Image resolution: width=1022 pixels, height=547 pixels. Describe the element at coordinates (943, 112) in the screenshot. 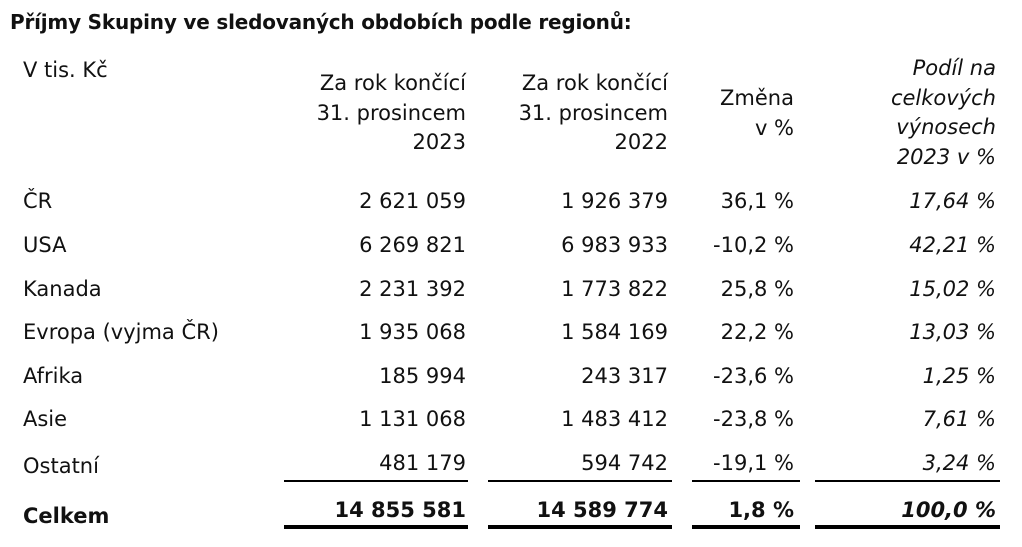

I see `header-share: Podíl na celkových výnosech 2023 v %` at that location.